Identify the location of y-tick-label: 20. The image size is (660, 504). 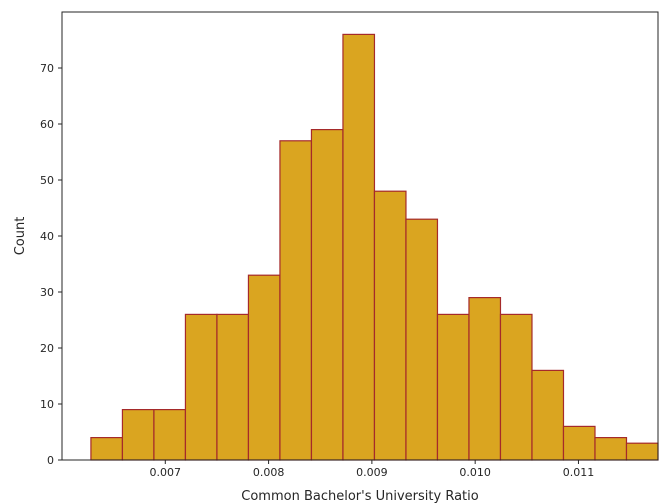
(47, 348).